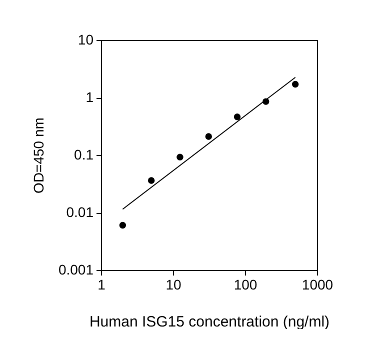 The width and height of the screenshot is (391, 350). Describe the element at coordinates (246, 284) in the screenshot. I see `x-tick-label: 100` at that location.